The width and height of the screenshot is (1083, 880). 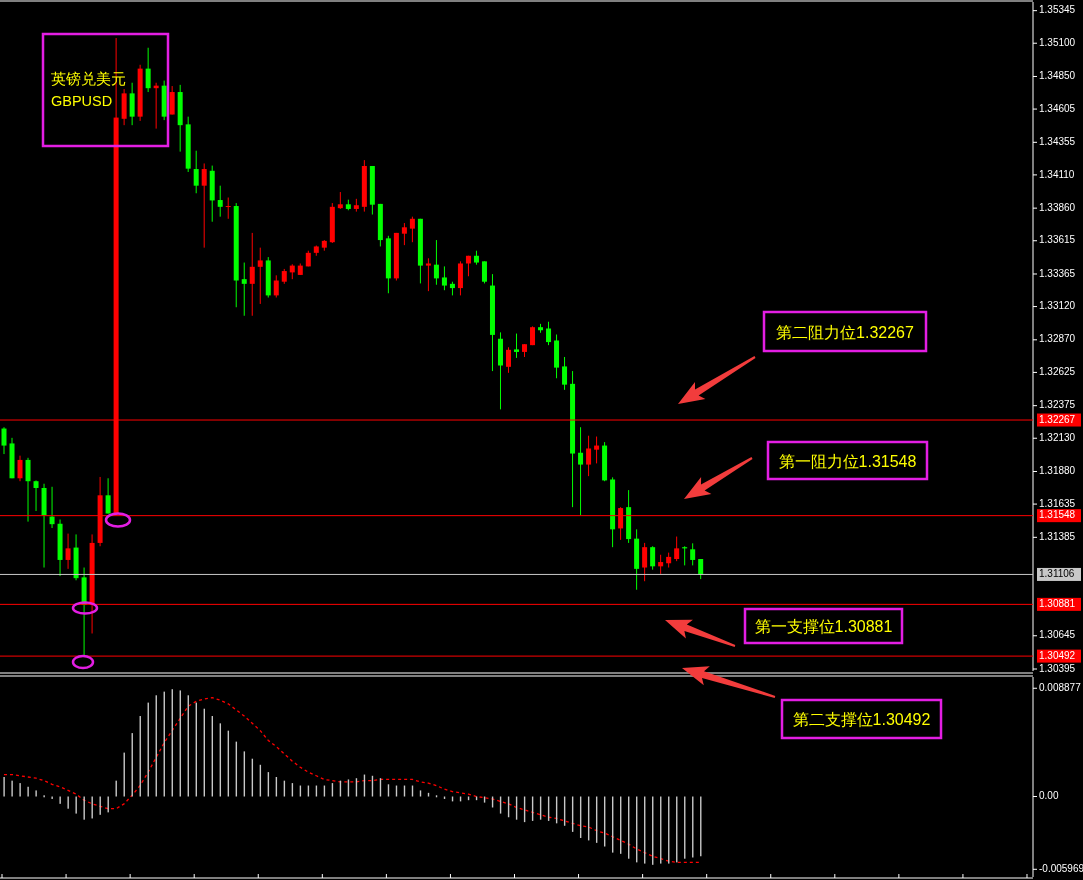 I want to click on y-tick-label: 1.33615, so click(x=1057, y=240).